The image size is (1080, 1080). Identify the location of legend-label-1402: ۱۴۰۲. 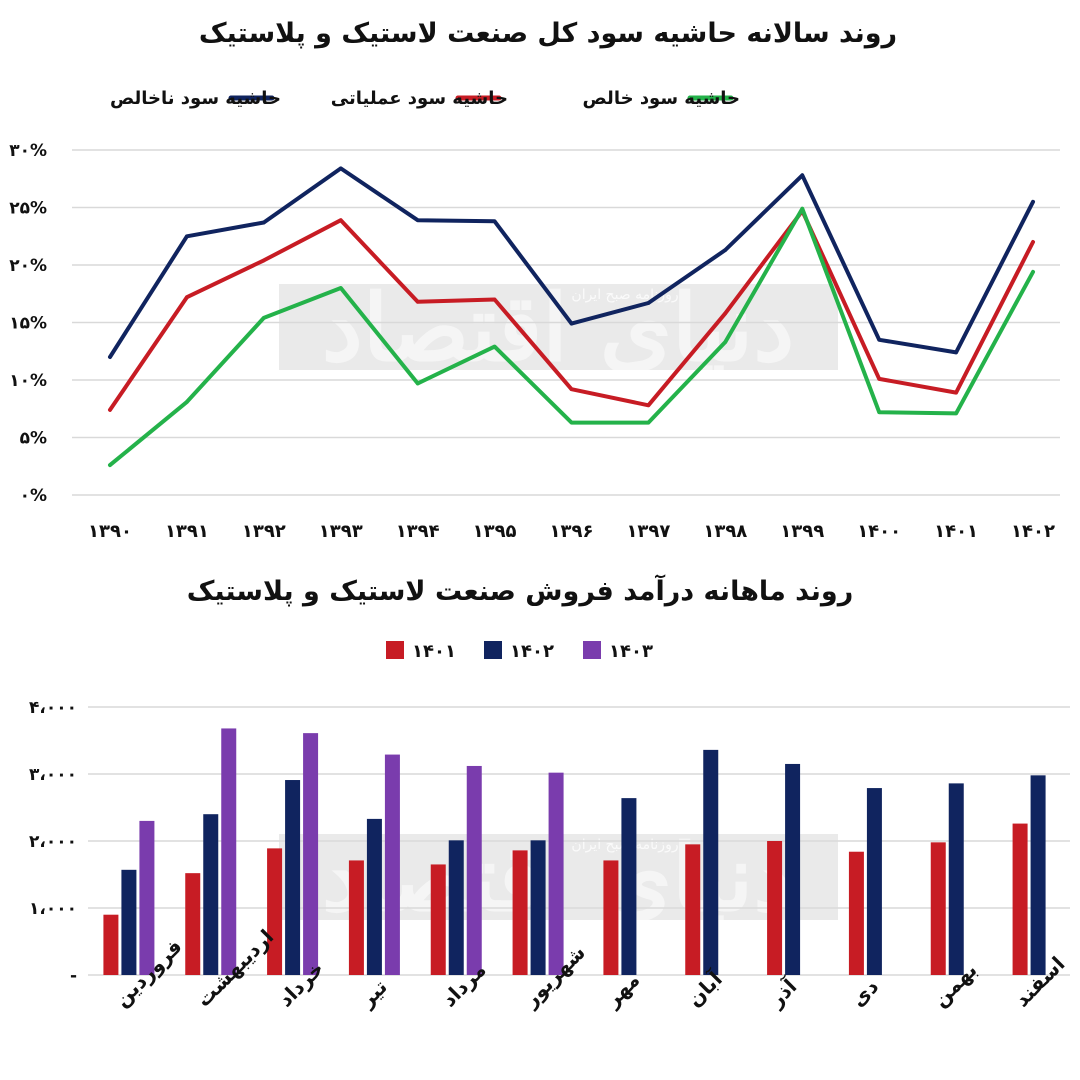
(532, 651).